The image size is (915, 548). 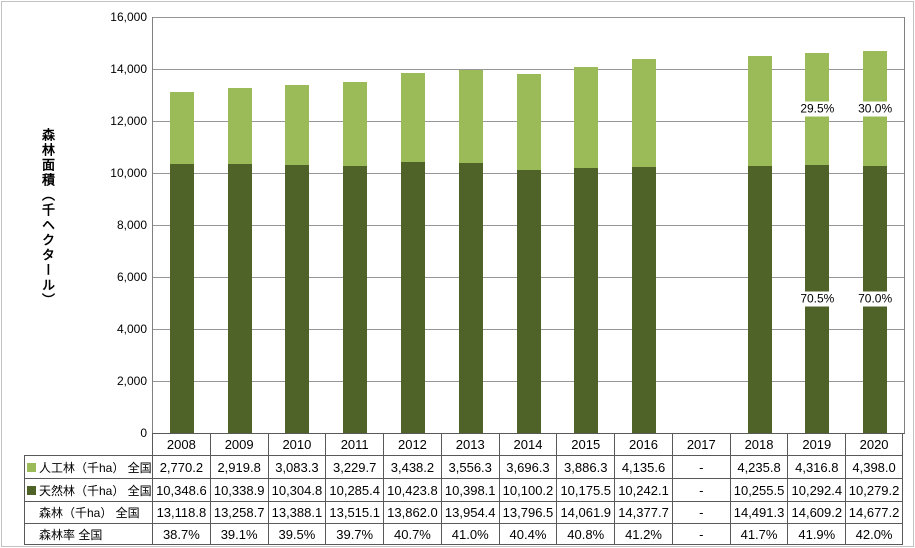 I want to click on y-axis-tick-label: 4,000, so click(x=131, y=329).